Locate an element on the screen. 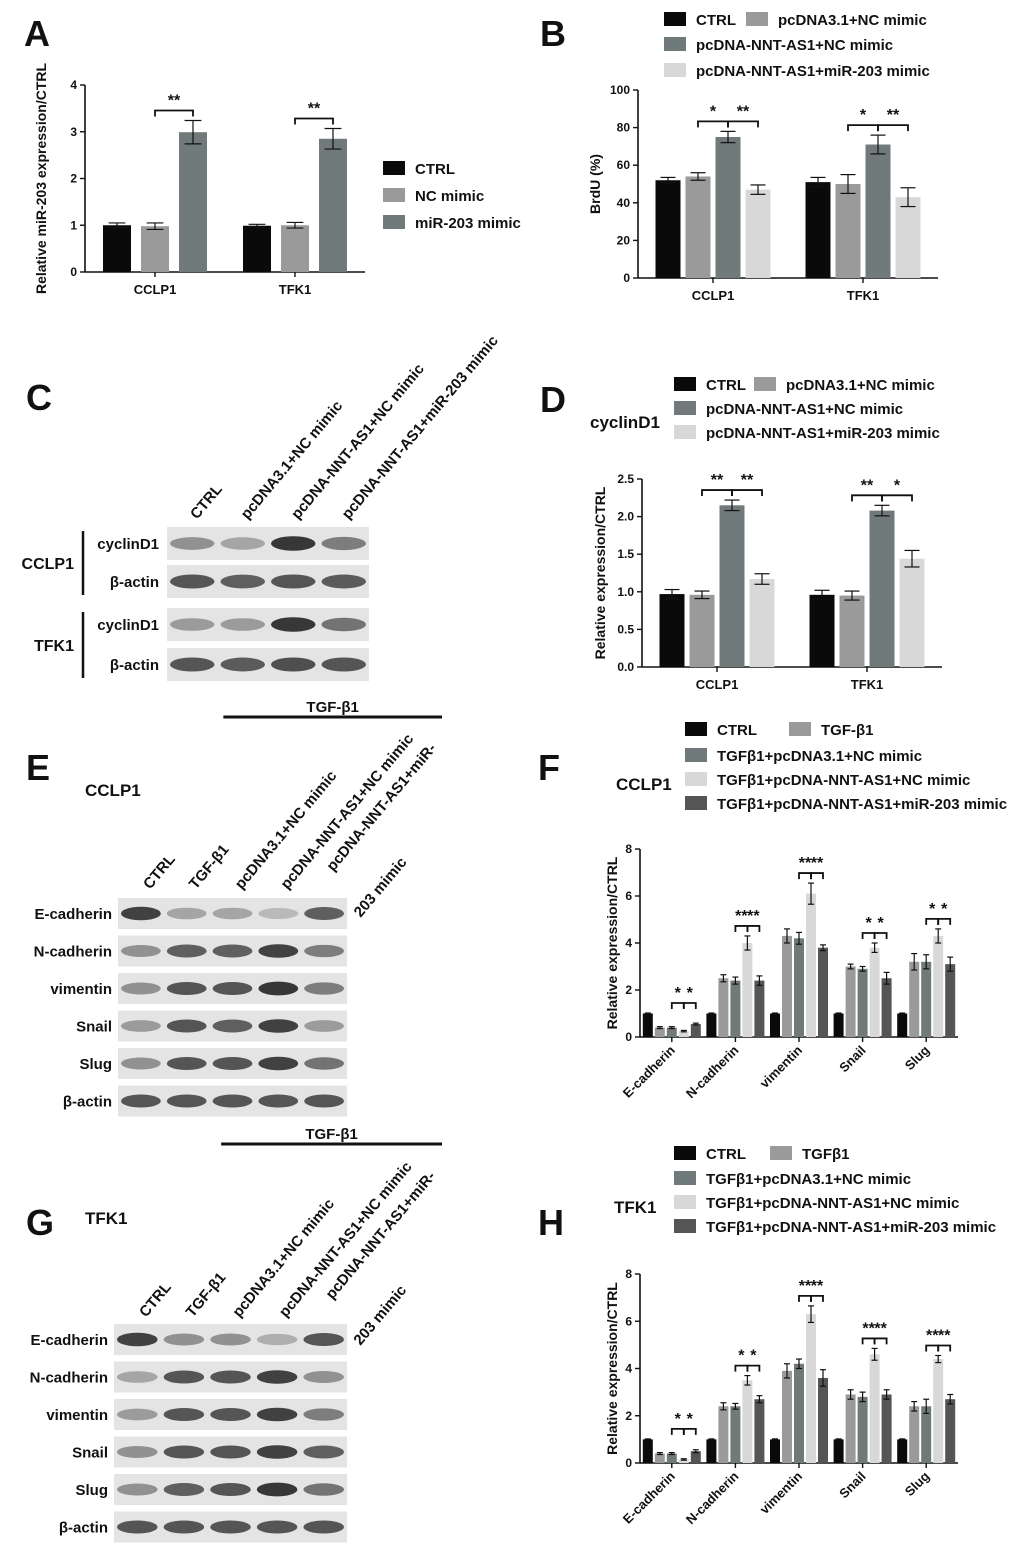  y-axis-label: Relative expression/CTRL is located at coordinates (612, 1368).